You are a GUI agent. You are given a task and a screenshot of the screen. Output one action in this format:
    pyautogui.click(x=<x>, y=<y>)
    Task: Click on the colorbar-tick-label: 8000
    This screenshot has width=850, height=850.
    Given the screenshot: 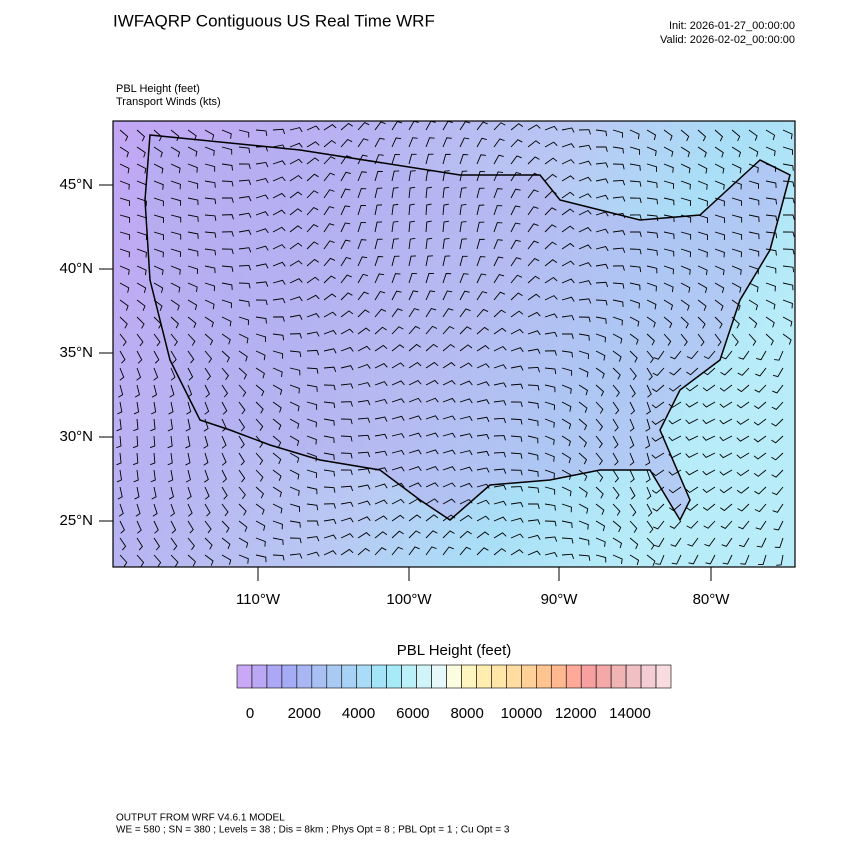 What is the action you would take?
    pyautogui.click(x=466, y=713)
    